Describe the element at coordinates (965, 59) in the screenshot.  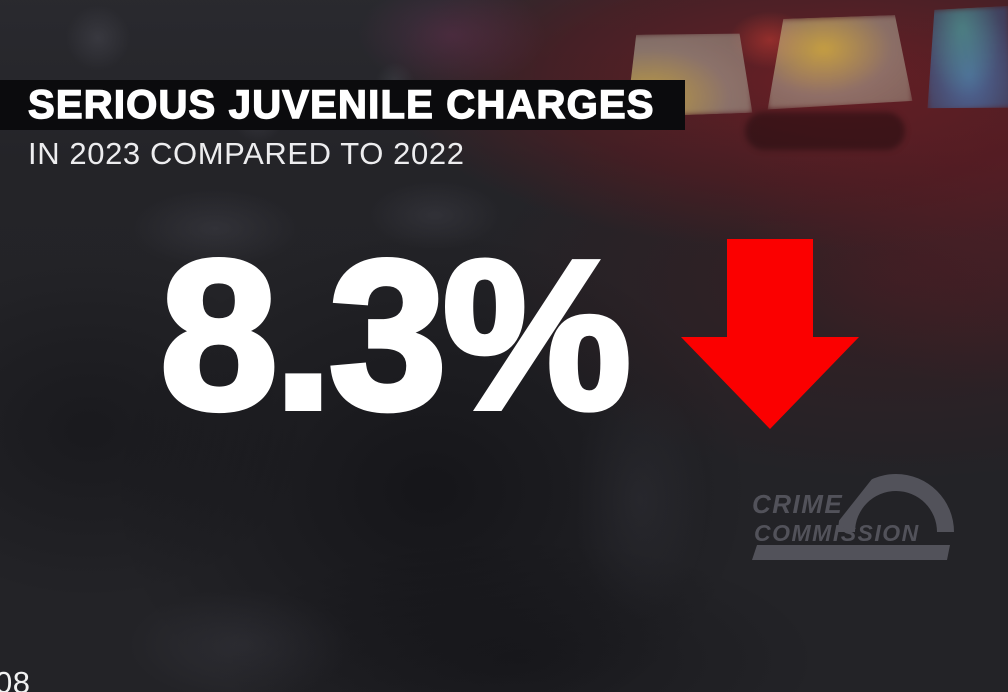
I see `lightbar-blue-lamp-glow` at that location.